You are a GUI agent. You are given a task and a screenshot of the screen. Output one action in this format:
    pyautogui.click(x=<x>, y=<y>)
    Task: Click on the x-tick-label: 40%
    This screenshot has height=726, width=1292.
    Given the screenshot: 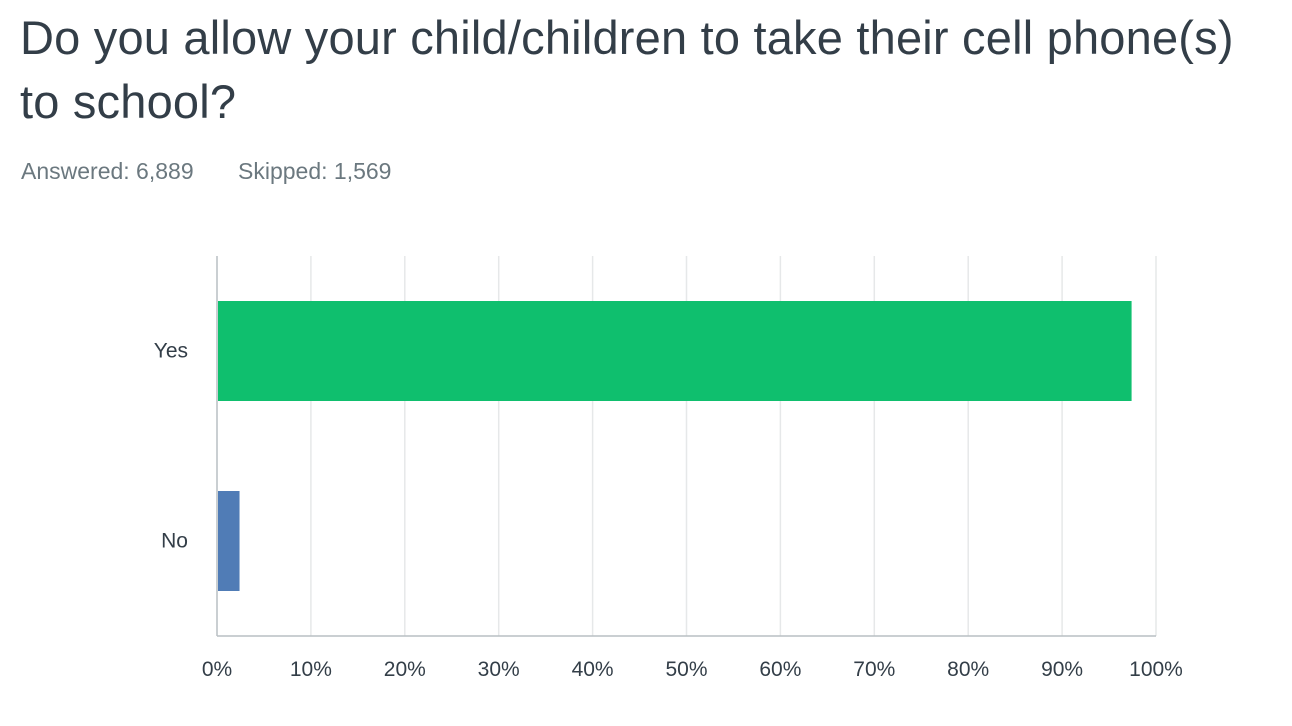 What is the action you would take?
    pyautogui.click(x=593, y=669)
    